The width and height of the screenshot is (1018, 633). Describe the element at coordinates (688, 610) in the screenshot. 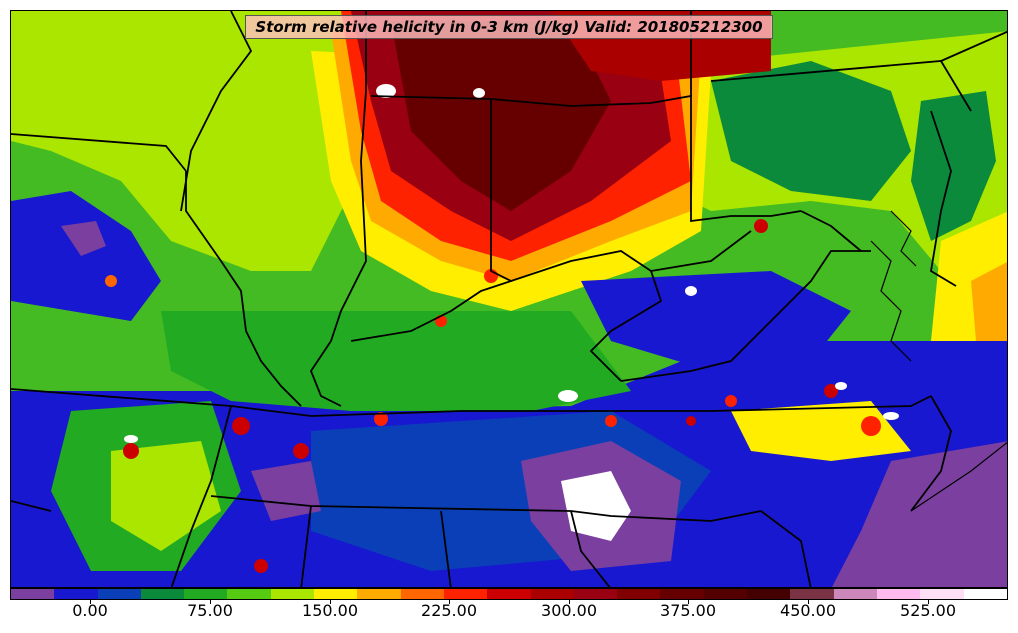

I see `colorbar-label: 375.00` at that location.